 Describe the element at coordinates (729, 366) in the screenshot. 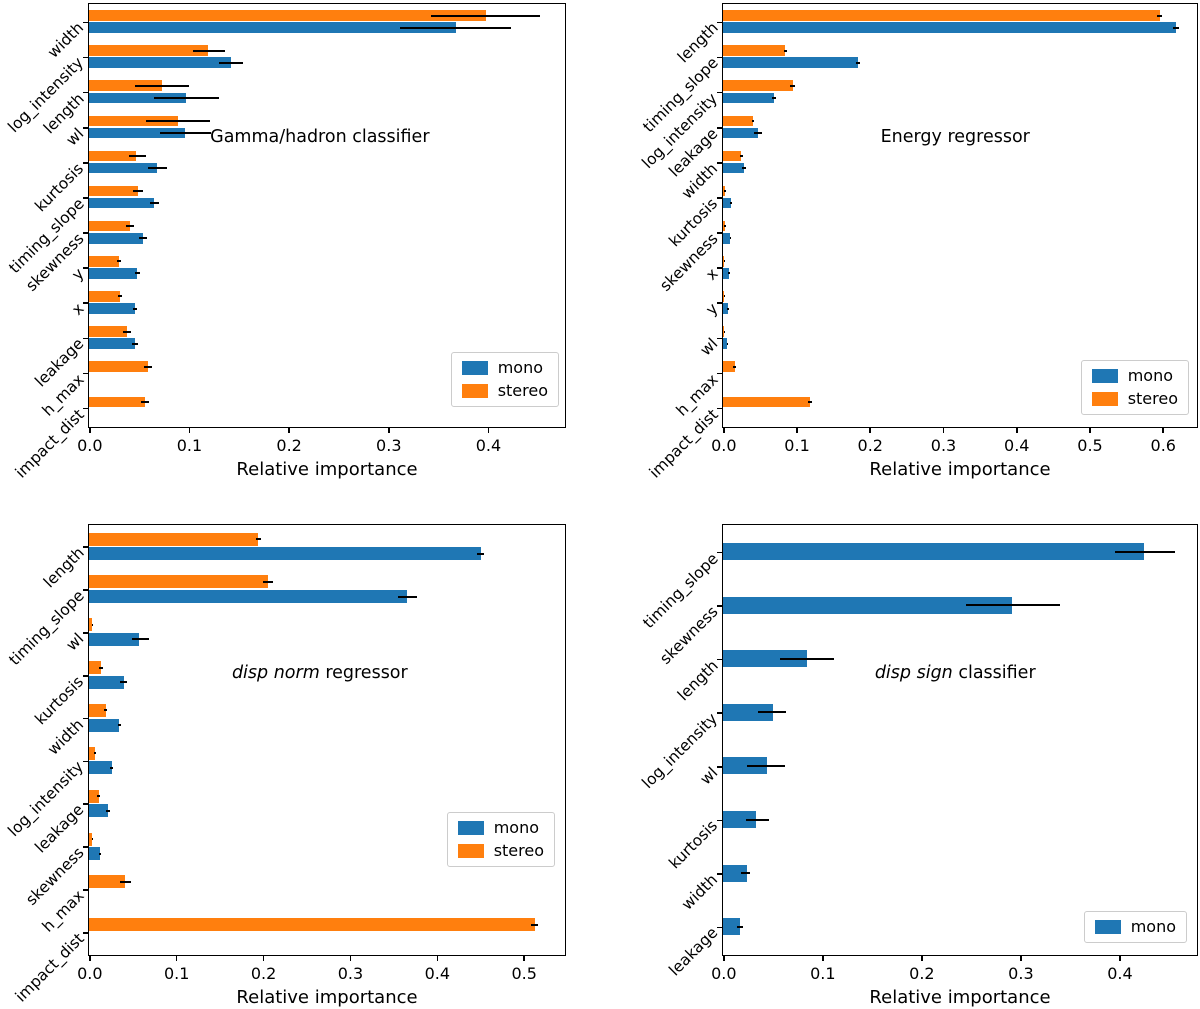

I see `bar-stereo-h_max` at that location.